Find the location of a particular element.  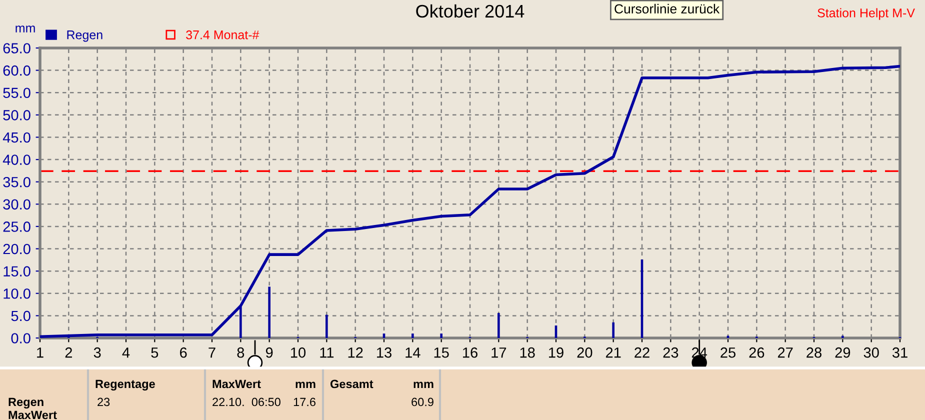

y-tick-label: 60.0 is located at coordinates (16, 70).